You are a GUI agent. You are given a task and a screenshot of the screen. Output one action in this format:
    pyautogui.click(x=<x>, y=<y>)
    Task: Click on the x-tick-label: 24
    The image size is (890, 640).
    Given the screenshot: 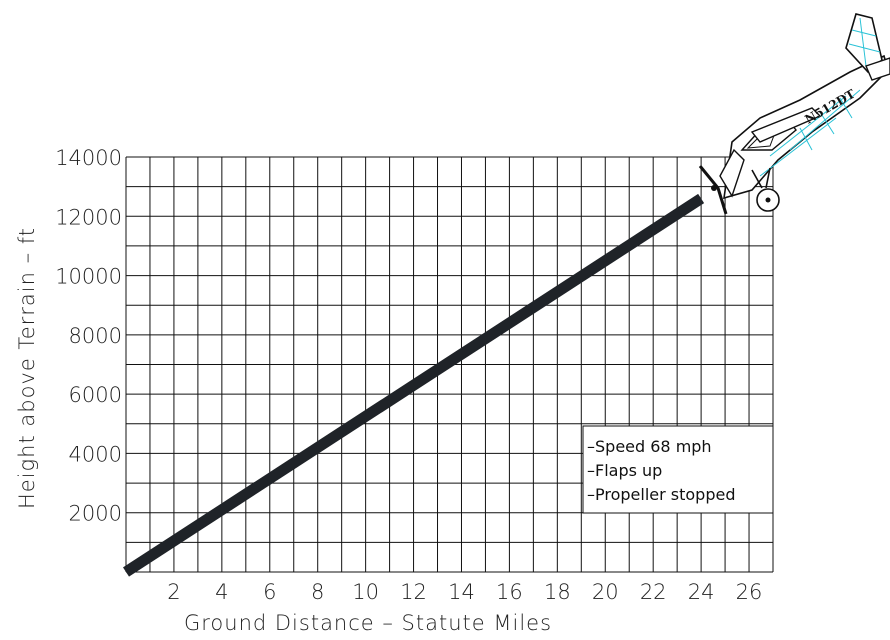 What is the action you would take?
    pyautogui.click(x=701, y=592)
    